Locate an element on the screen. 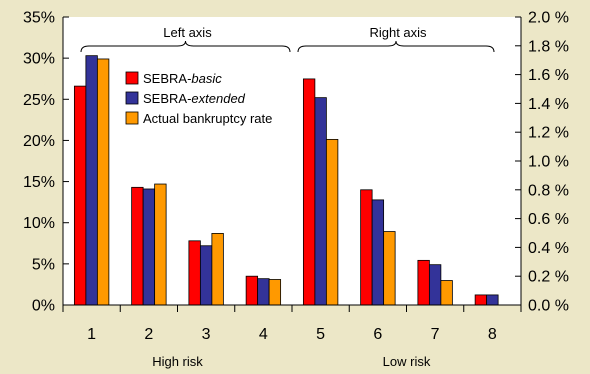  bar-series1-cat8 is located at coordinates (481, 300).